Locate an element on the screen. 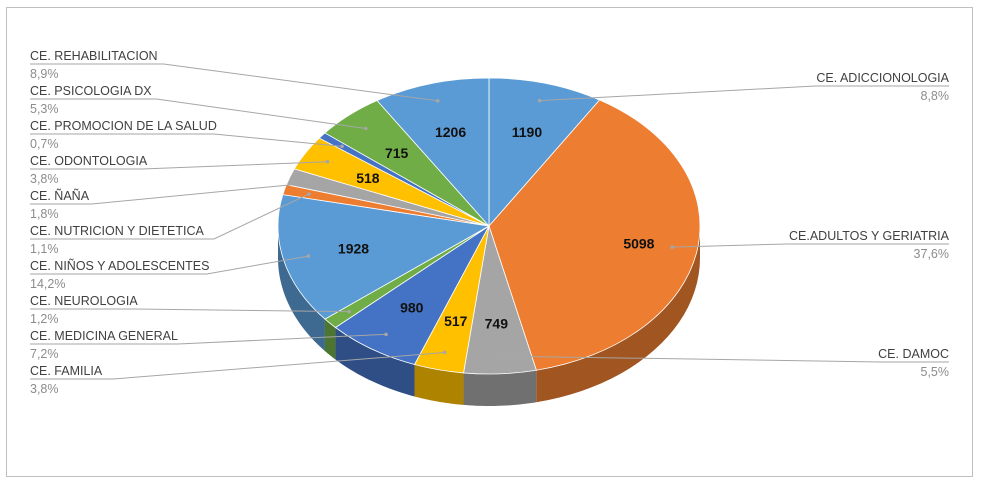 The width and height of the screenshot is (981, 484). leader-dot-ce-odontologia is located at coordinates (327, 161).